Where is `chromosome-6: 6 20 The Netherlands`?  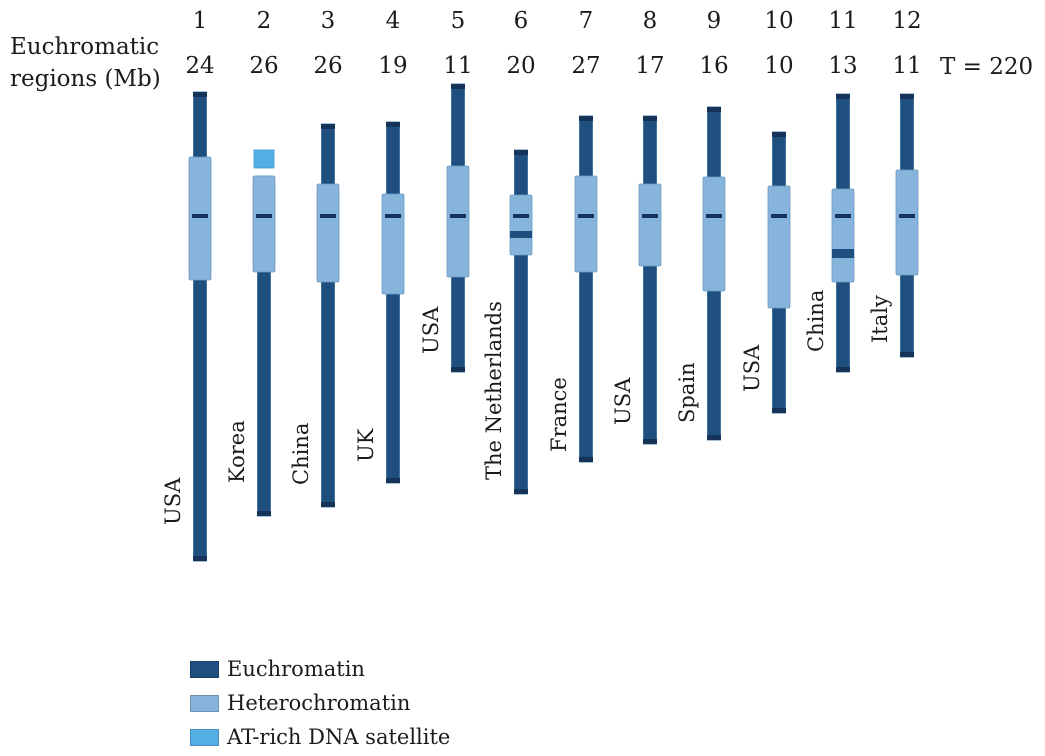
chromosome-6: 6 20 The Netherlands is located at coordinates (509, 251).